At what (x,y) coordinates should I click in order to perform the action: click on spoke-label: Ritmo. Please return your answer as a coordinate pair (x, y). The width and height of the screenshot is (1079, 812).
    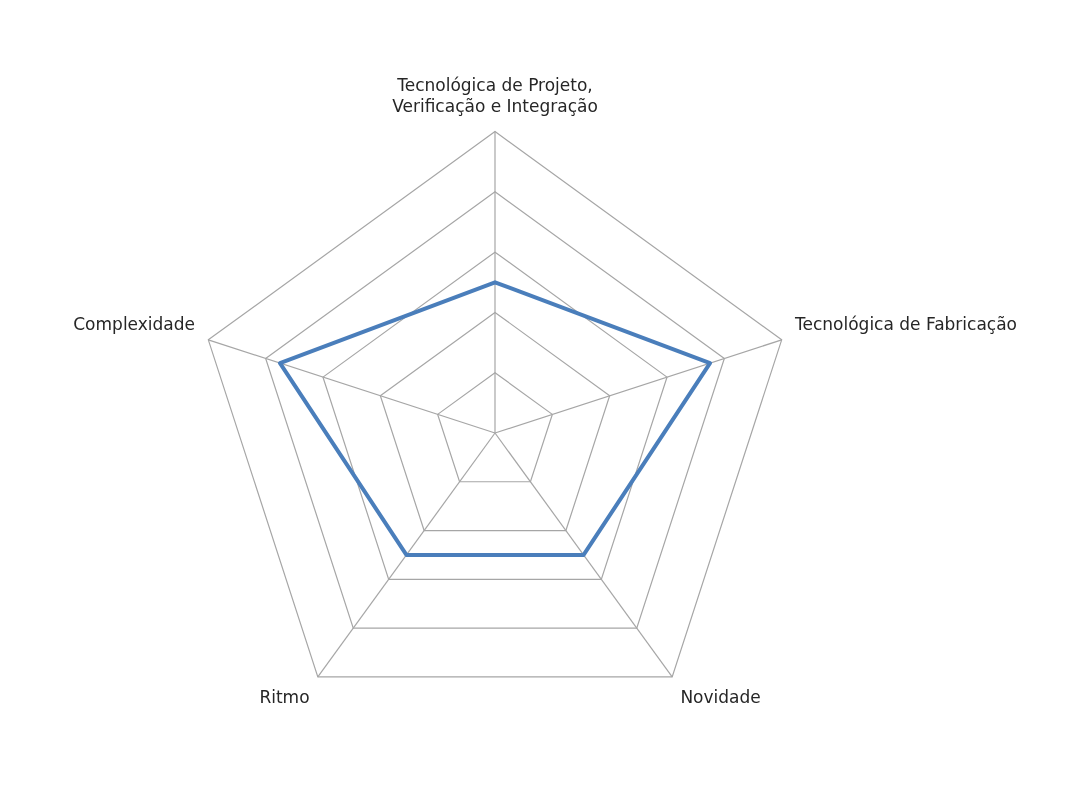
    Looking at the image, I should click on (284, 696).